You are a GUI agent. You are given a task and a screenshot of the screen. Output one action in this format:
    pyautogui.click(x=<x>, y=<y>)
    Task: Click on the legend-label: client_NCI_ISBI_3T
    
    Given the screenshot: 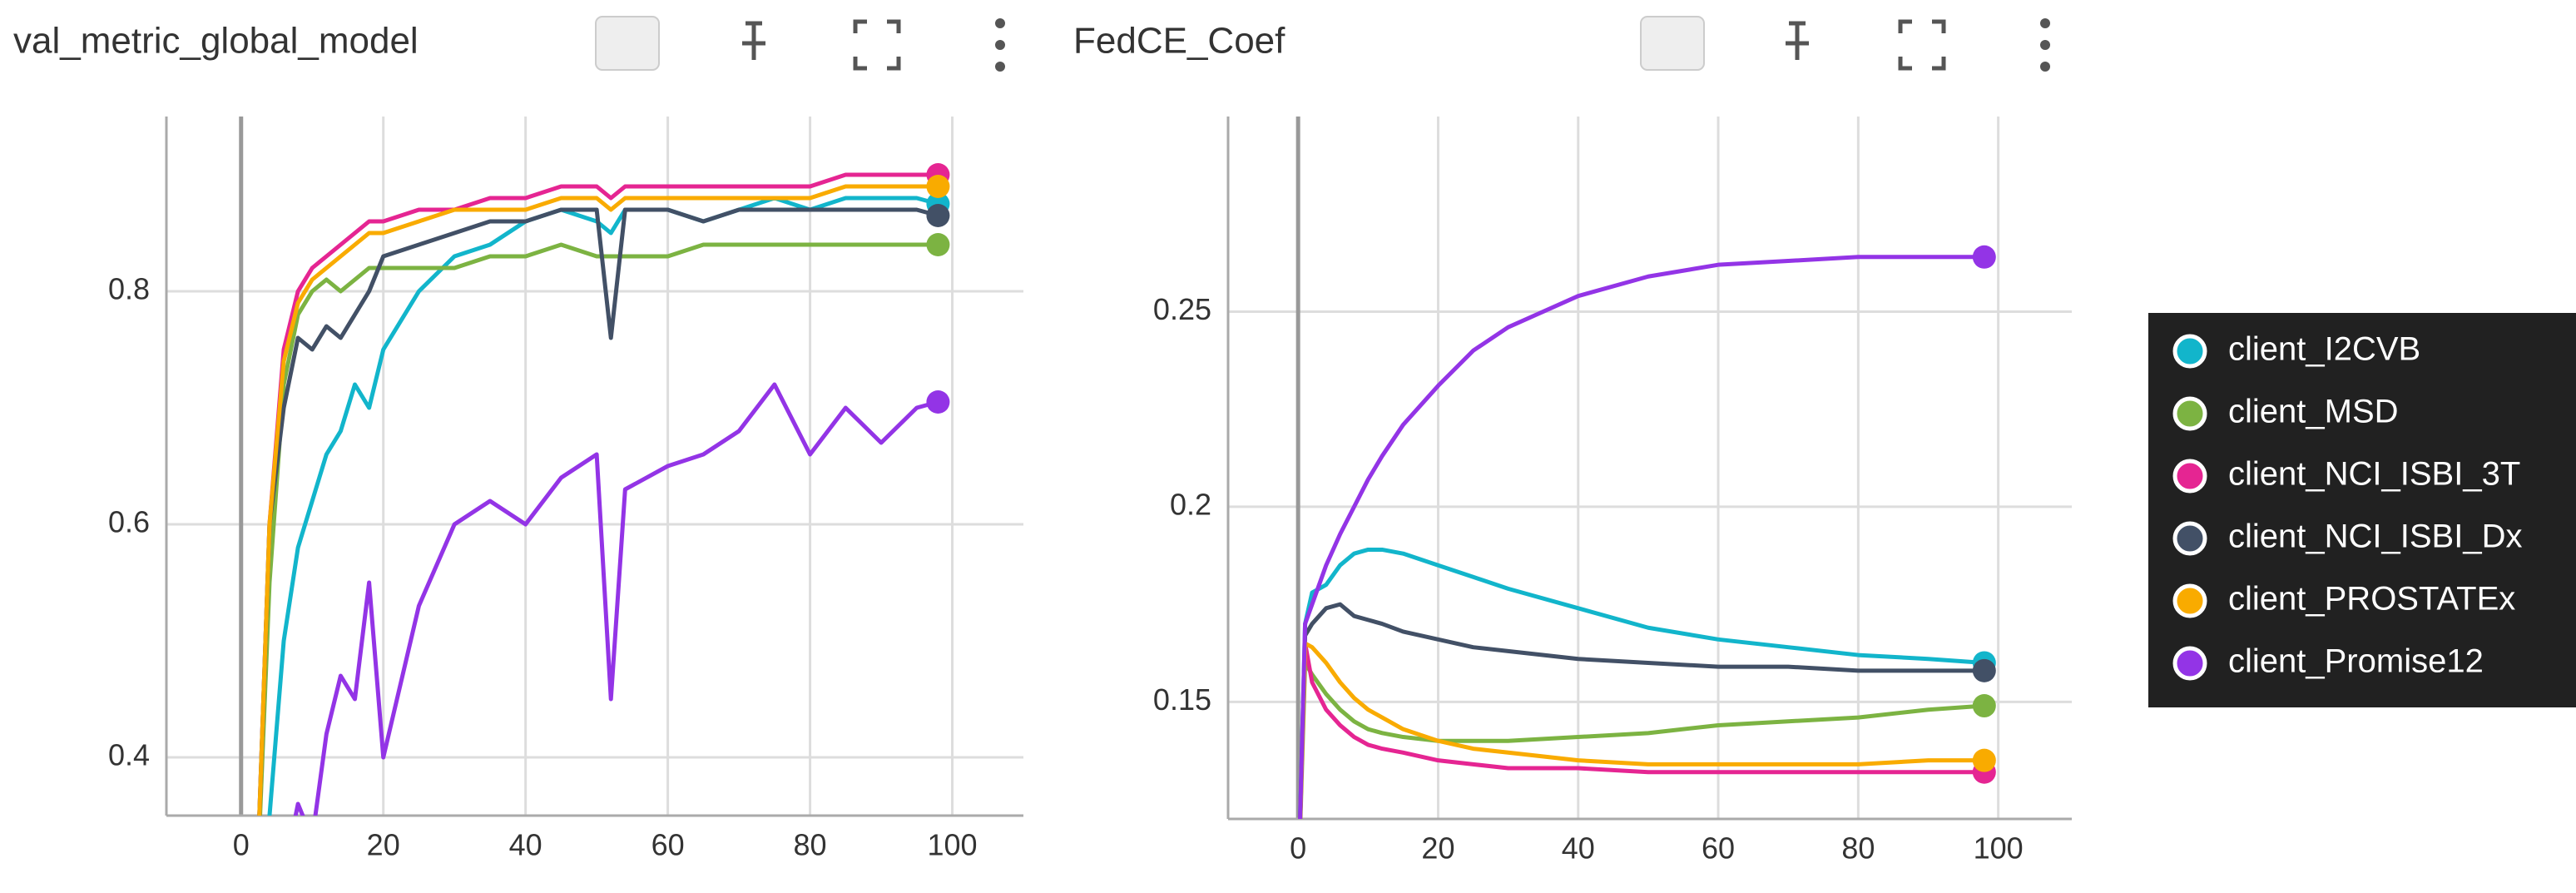 What is the action you would take?
    pyautogui.click(x=2374, y=475)
    